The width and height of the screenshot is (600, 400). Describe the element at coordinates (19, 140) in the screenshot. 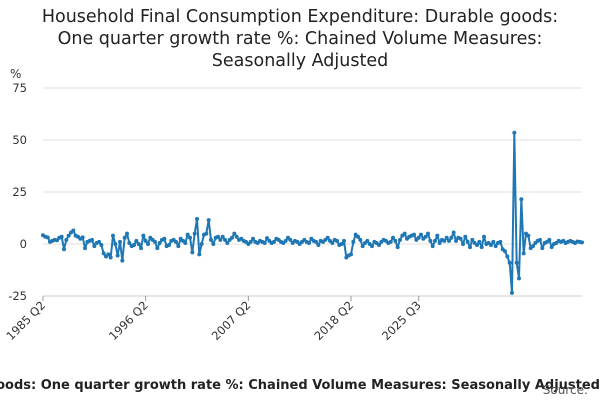

I see `y-tick-label: 50` at that location.